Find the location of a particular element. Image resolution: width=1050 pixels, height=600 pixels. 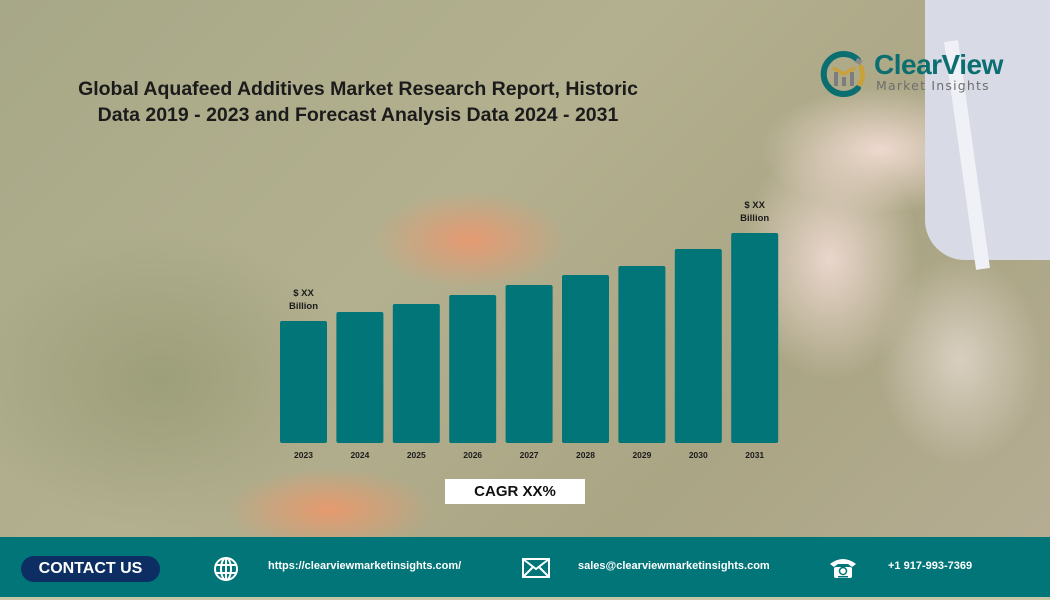

x-tick-label: 2028 is located at coordinates (585, 455).